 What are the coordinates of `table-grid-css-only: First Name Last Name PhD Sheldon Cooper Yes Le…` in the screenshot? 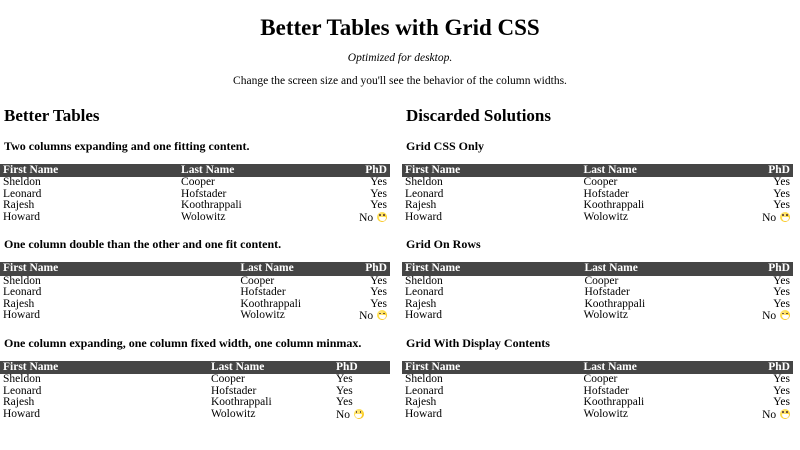 It's located at (597, 194).